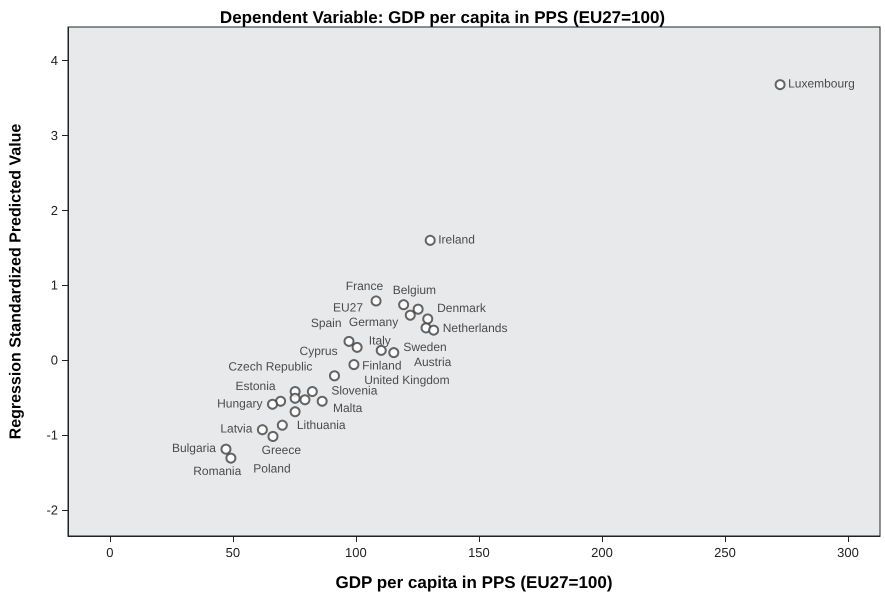 Image resolution: width=885 pixels, height=598 pixels. What do you see at coordinates (425, 347) in the screenshot?
I see `data-label: Sweden` at bounding box center [425, 347].